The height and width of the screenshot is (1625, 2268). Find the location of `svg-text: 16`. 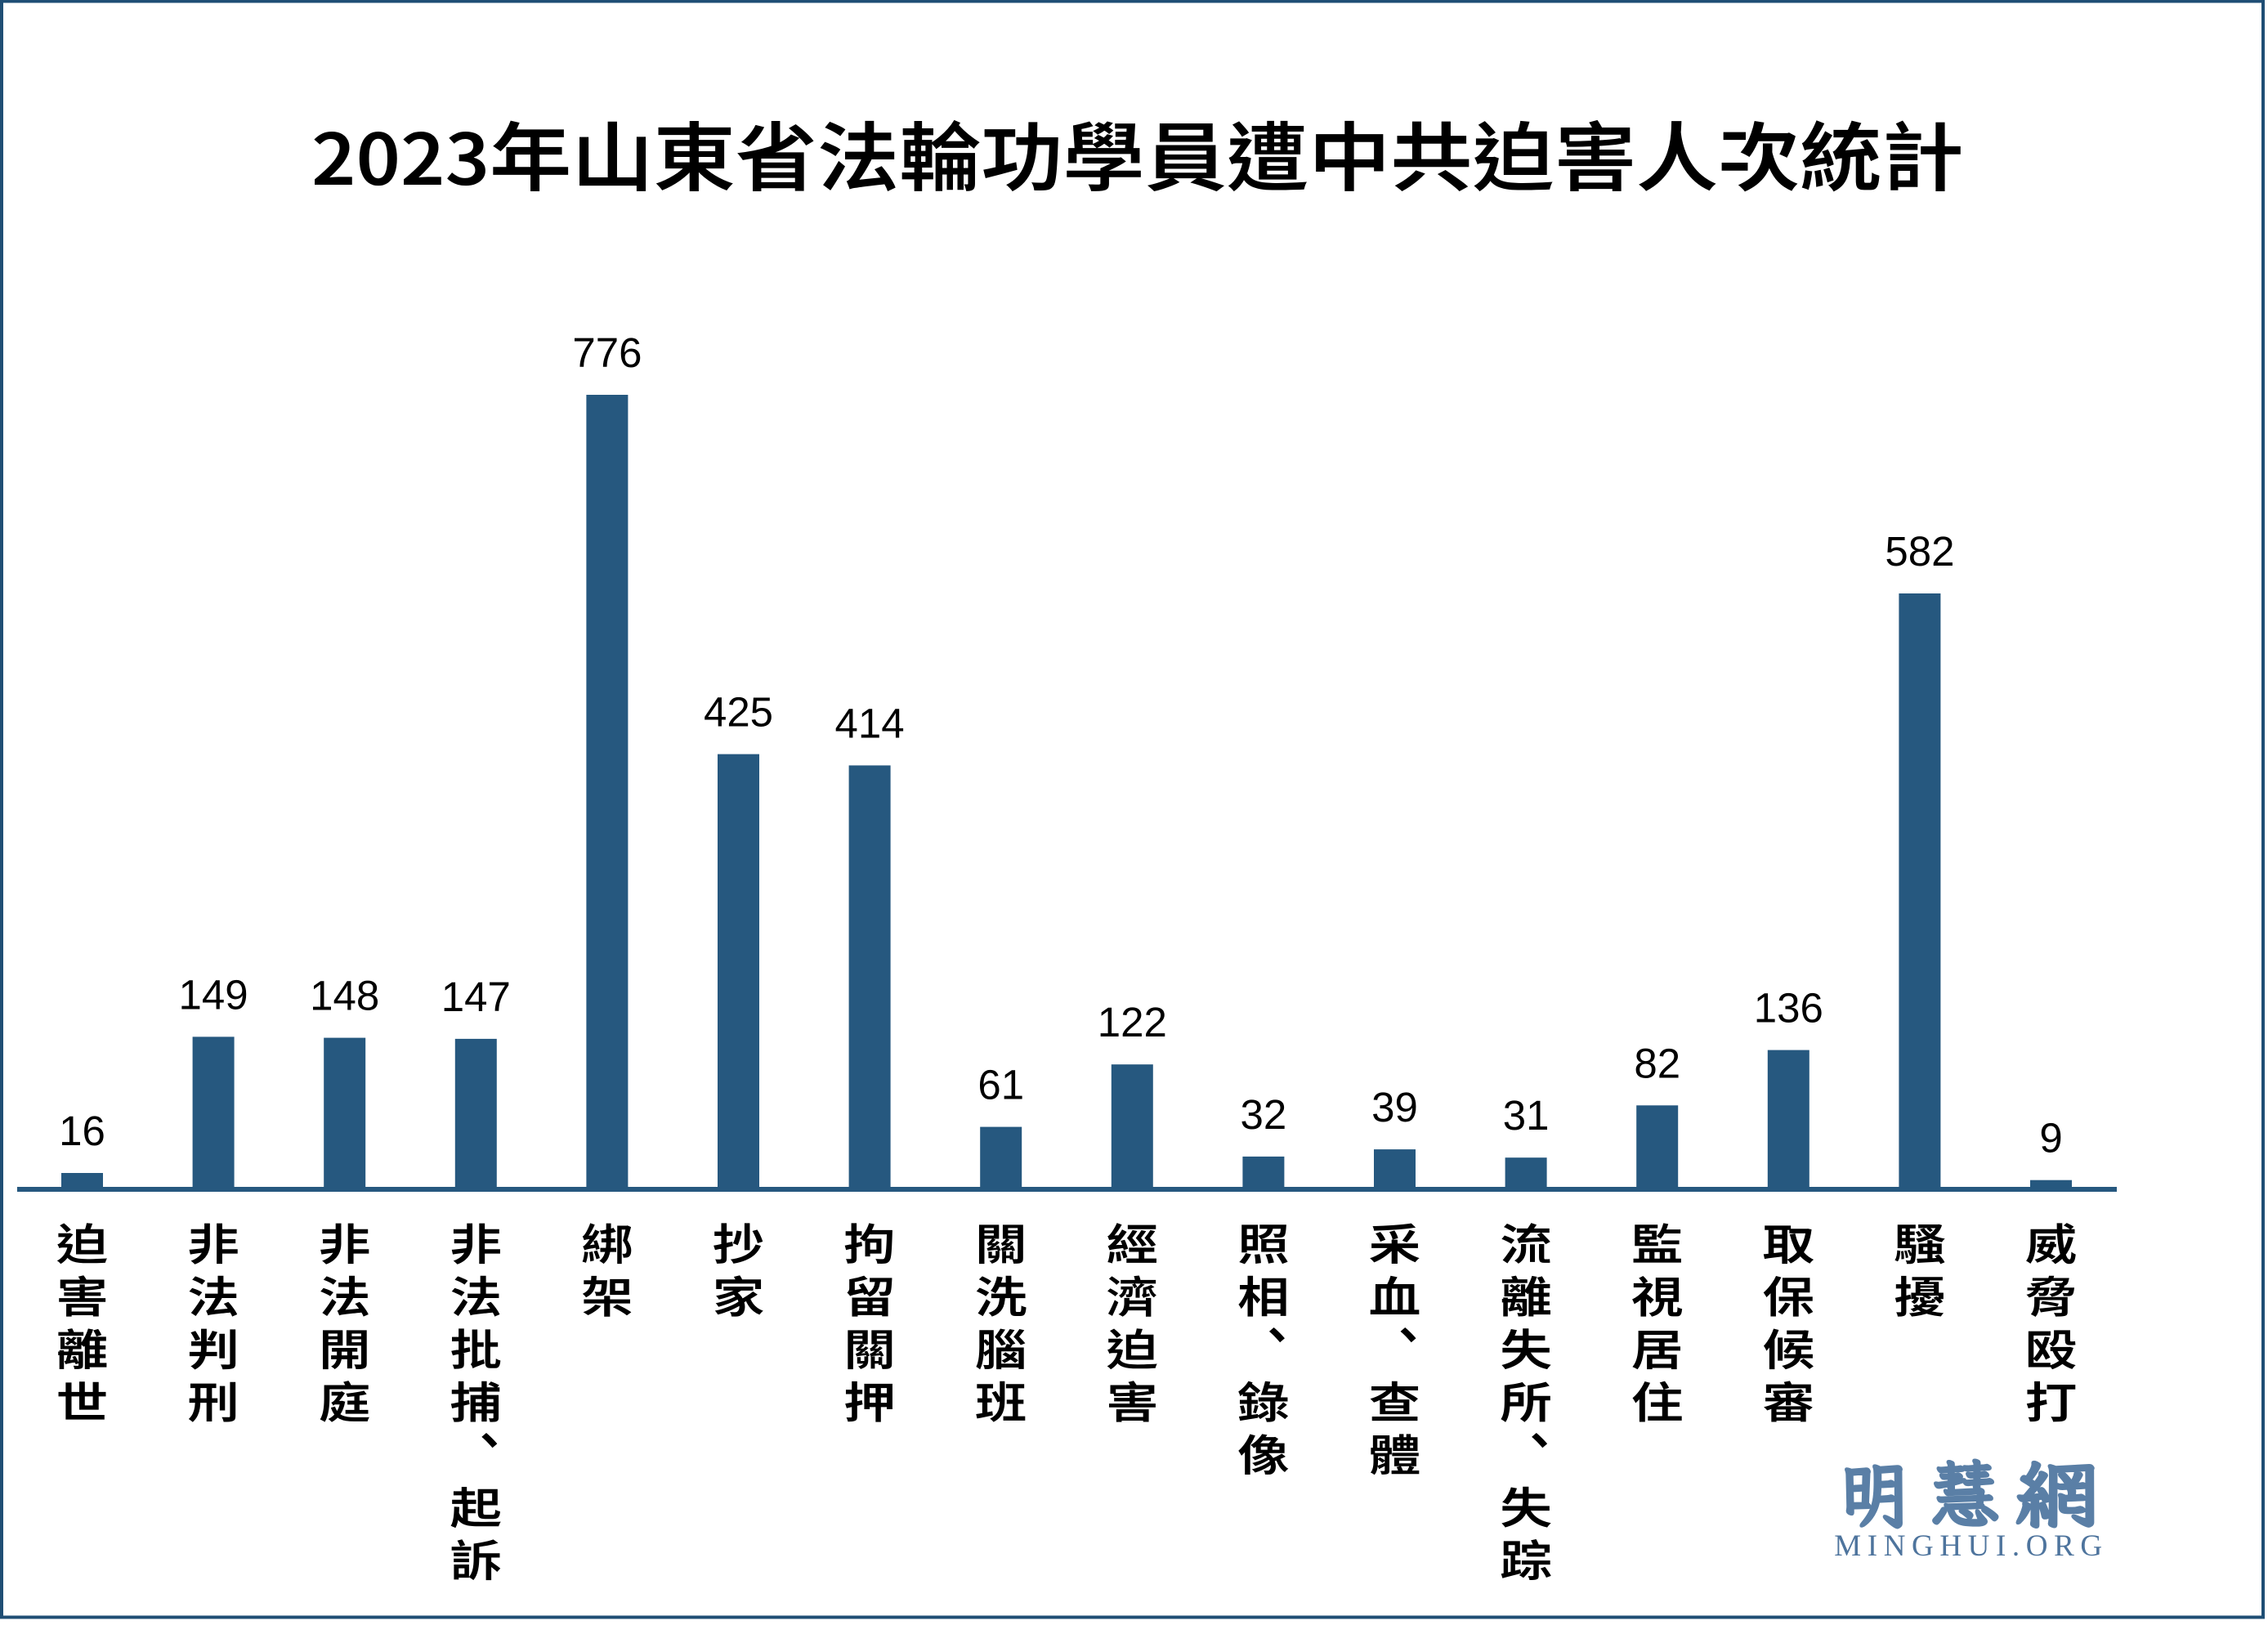

svg-text: 16 is located at coordinates (82, 1131).